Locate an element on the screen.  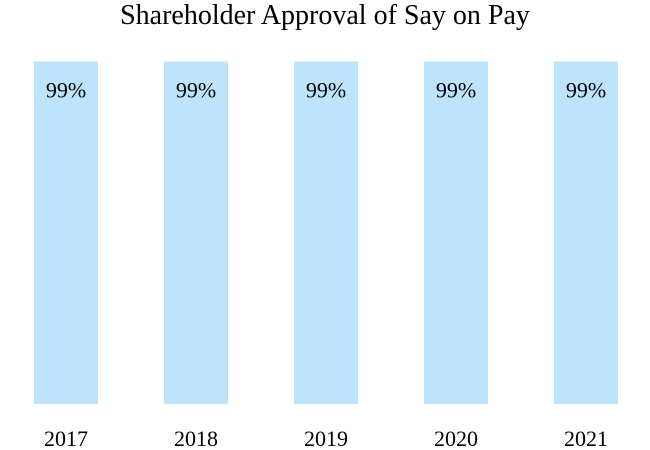
x-tick-label-2017: 2017 is located at coordinates (66, 438).